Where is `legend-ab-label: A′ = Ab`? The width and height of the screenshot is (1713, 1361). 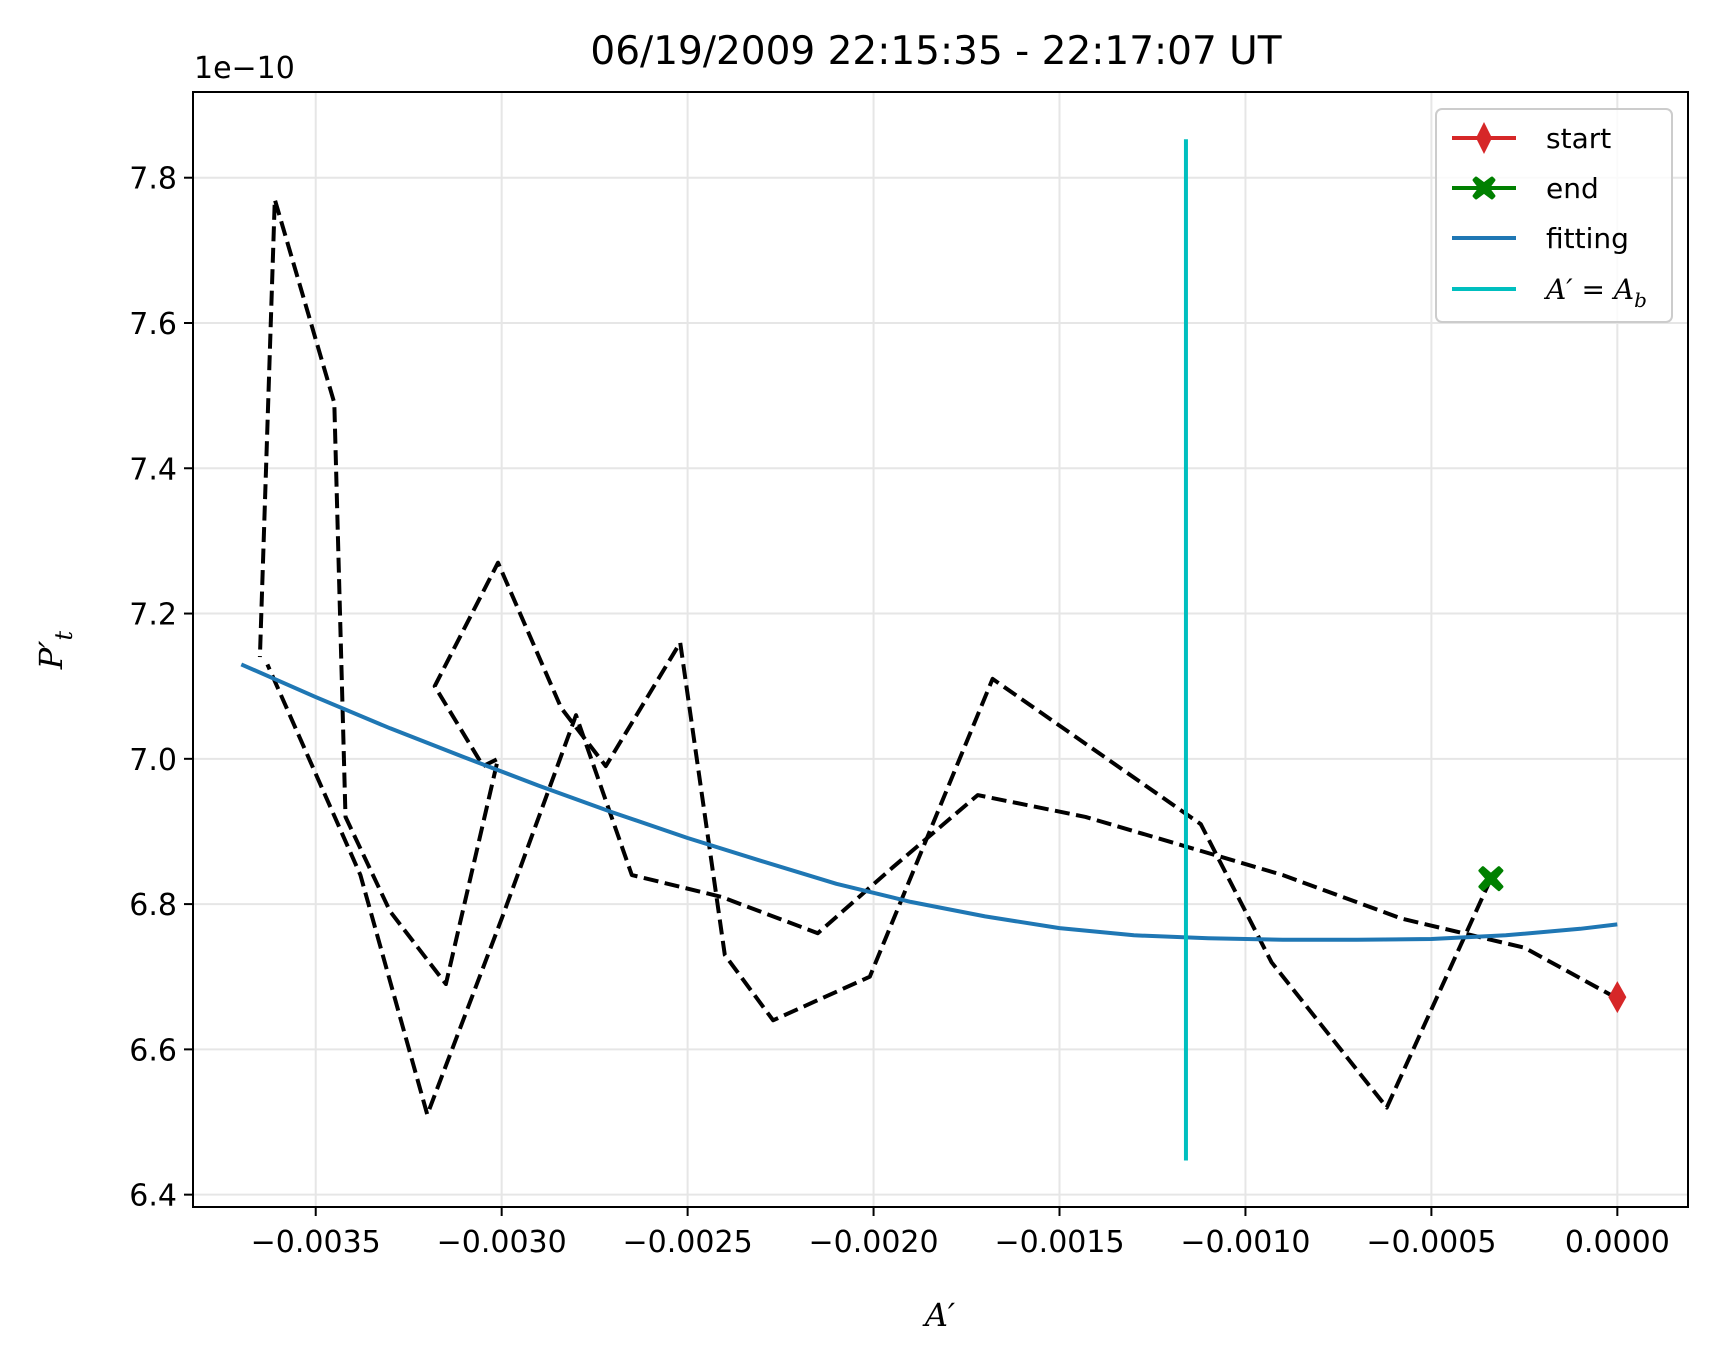 legend-ab-label: A′ = Ab is located at coordinates (1595, 292).